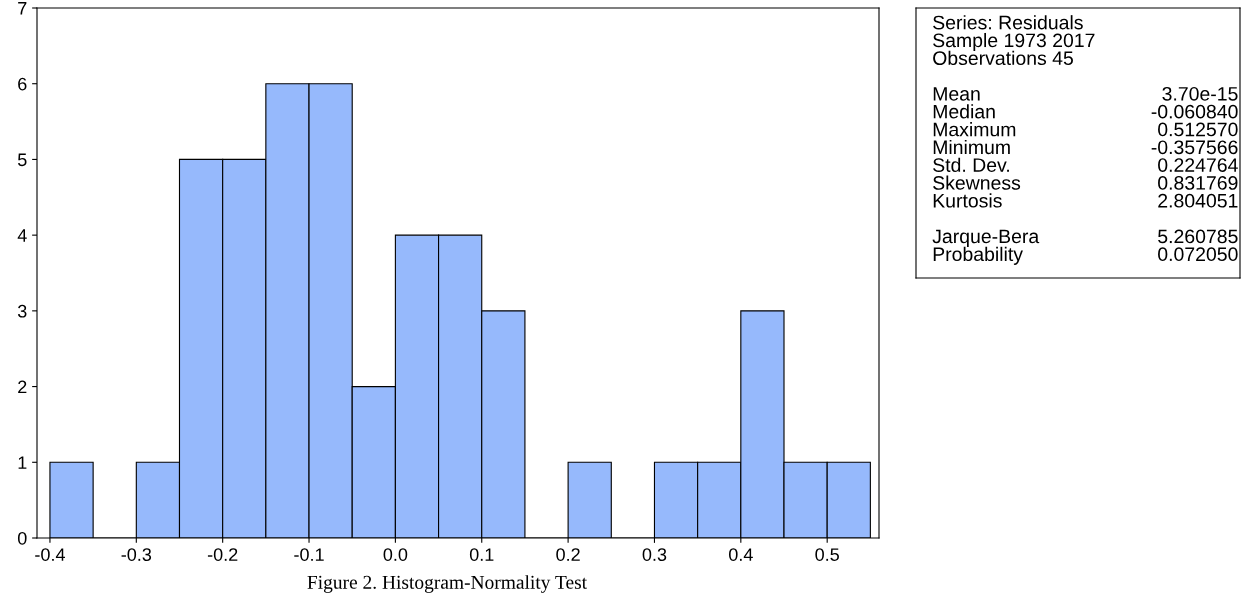 This screenshot has height=594, width=1242. I want to click on x-tick-label: -0.4, so click(50, 554).